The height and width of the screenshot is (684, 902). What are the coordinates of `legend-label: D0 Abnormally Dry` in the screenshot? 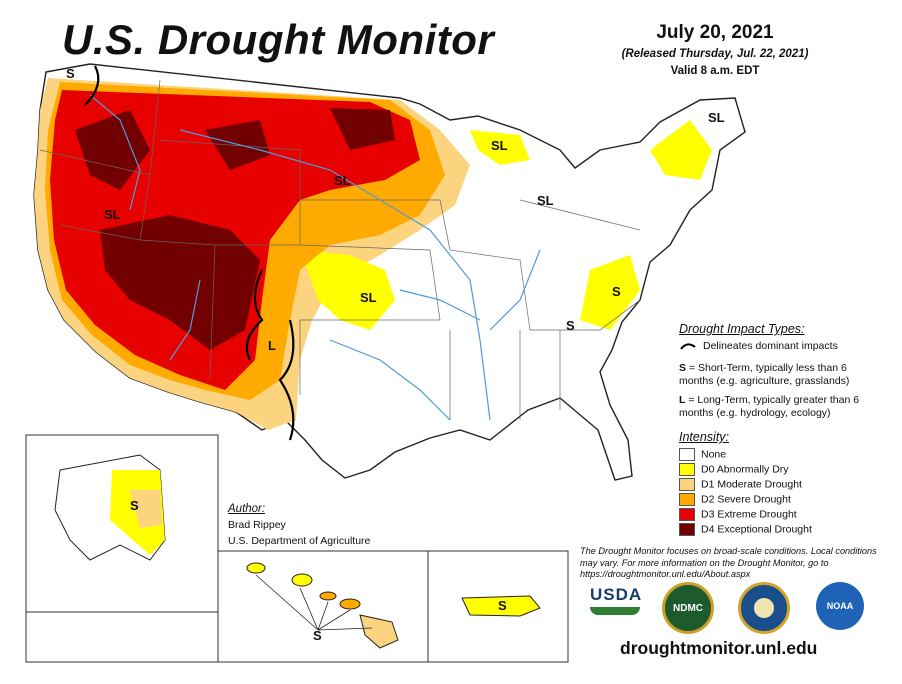 It's located at (745, 469).